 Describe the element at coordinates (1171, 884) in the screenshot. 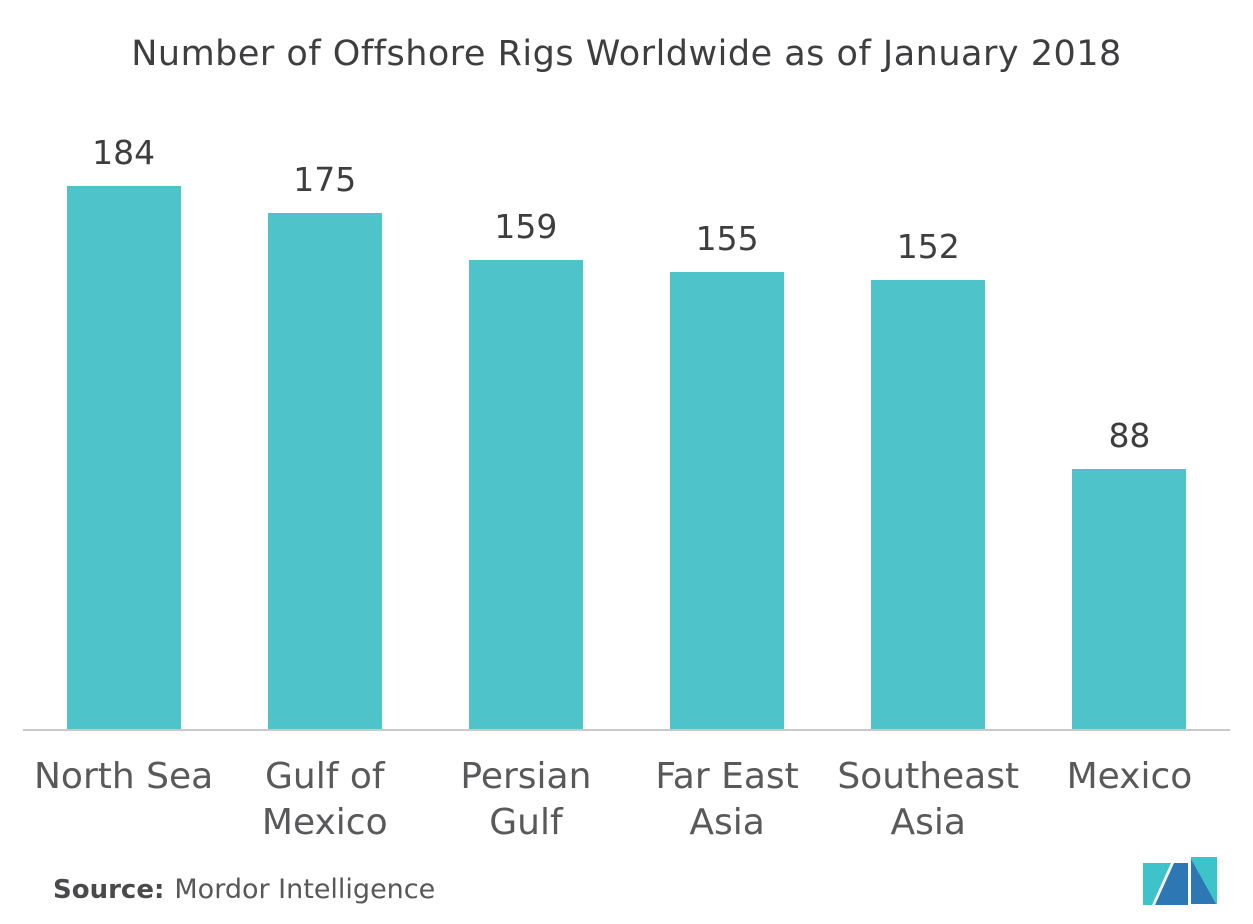

I see `logo-diagonal-blue-shape` at that location.